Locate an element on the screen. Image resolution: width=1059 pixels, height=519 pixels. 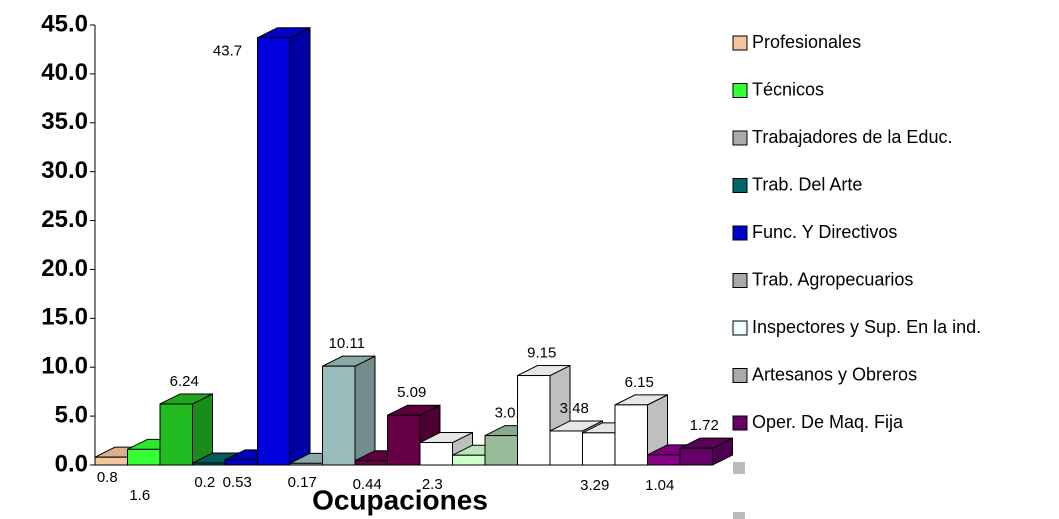
value-label: 1.72 is located at coordinates (704, 425).